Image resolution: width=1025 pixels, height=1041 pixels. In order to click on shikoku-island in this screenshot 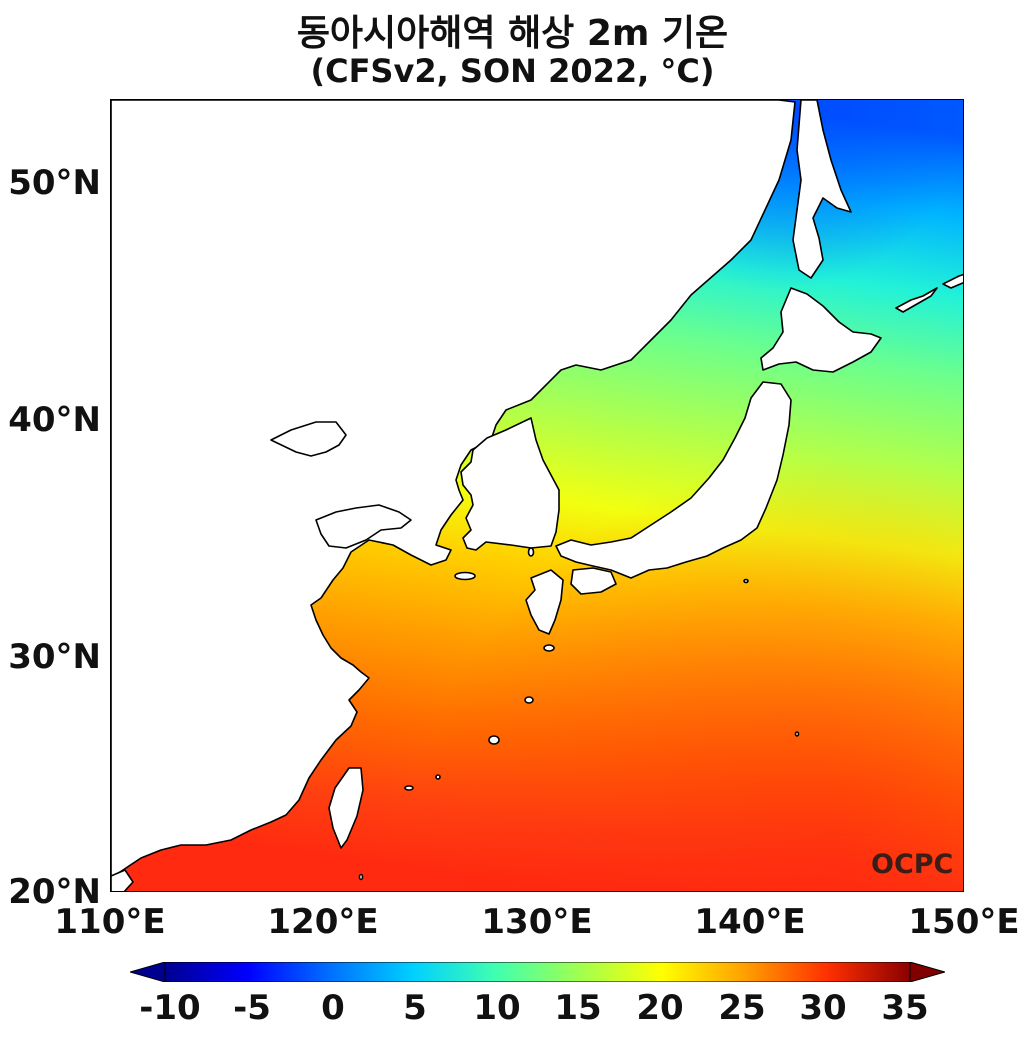, I will do `click(593, 581)`.